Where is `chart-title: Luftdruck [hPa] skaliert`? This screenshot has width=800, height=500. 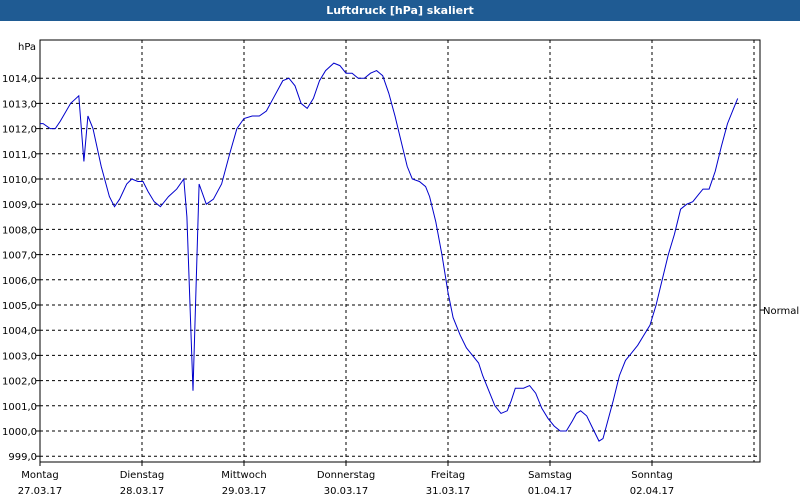
chart-title: Luftdruck [hPa] skaliert is located at coordinates (400, 10).